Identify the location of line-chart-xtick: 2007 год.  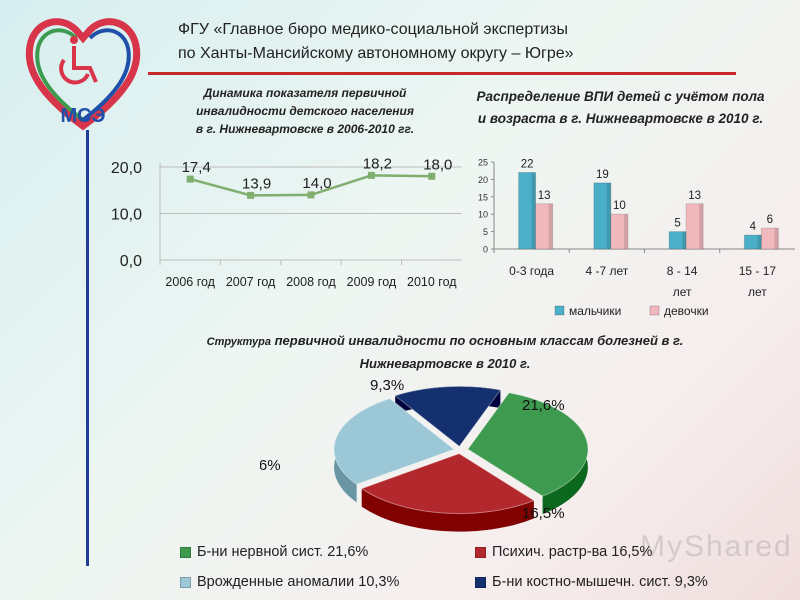
(251, 282).